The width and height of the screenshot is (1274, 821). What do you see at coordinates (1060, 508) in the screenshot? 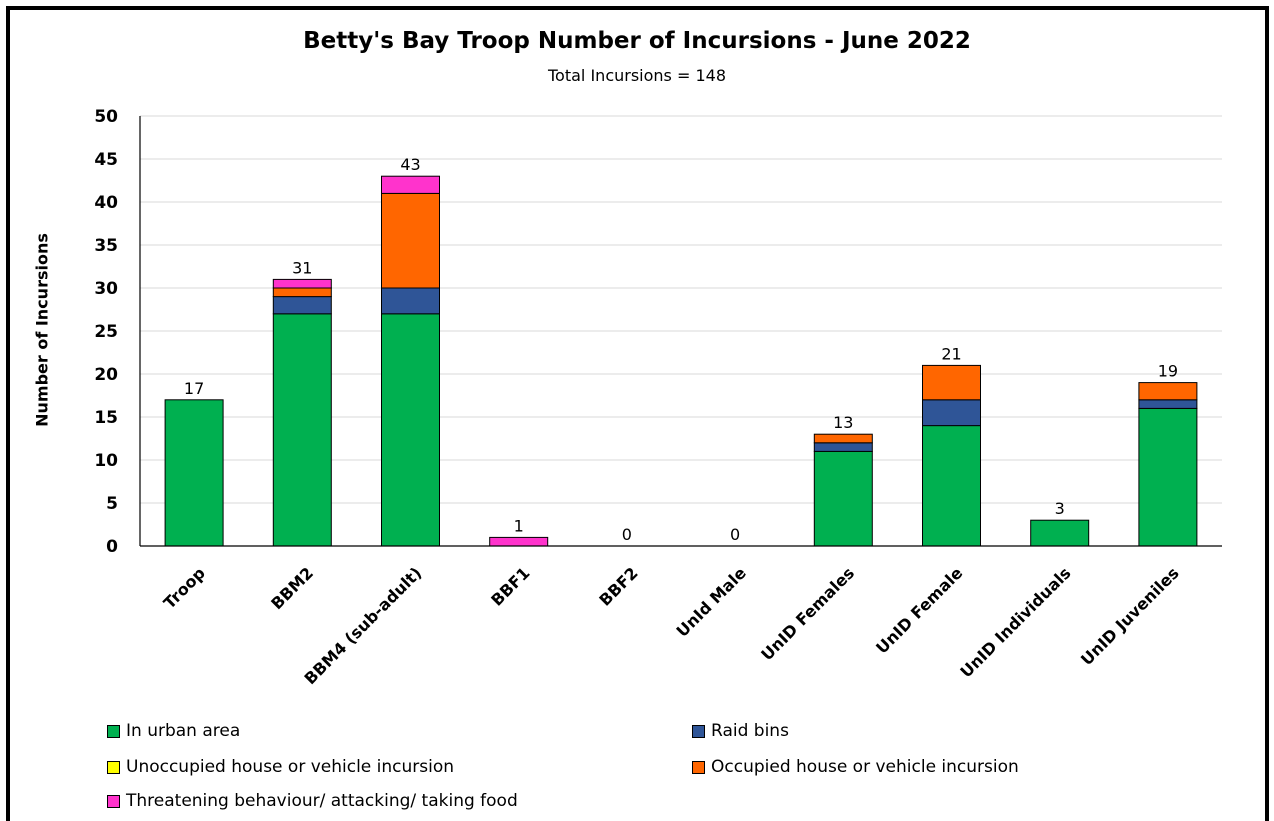
I see `data-label: 3` at bounding box center [1060, 508].